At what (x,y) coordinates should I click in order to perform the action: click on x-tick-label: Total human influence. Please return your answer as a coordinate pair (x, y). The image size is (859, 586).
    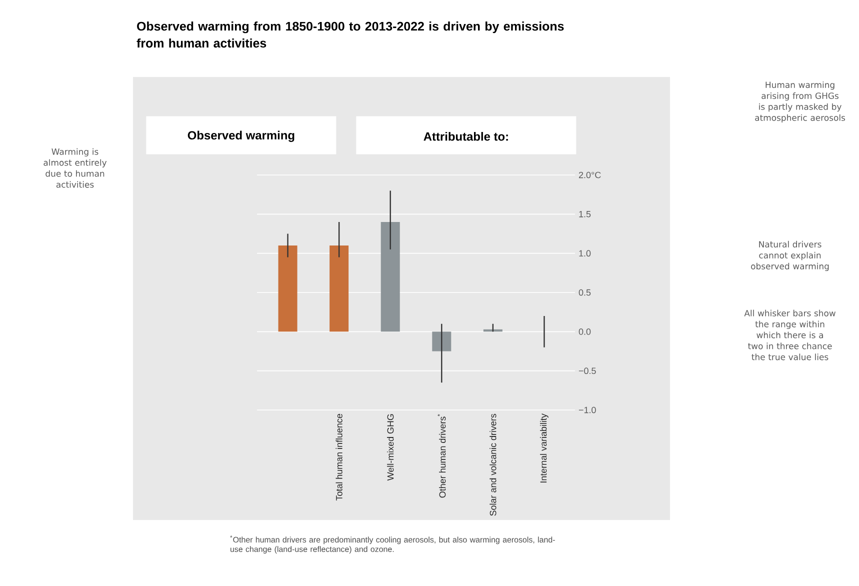
    Looking at the image, I should click on (339, 457).